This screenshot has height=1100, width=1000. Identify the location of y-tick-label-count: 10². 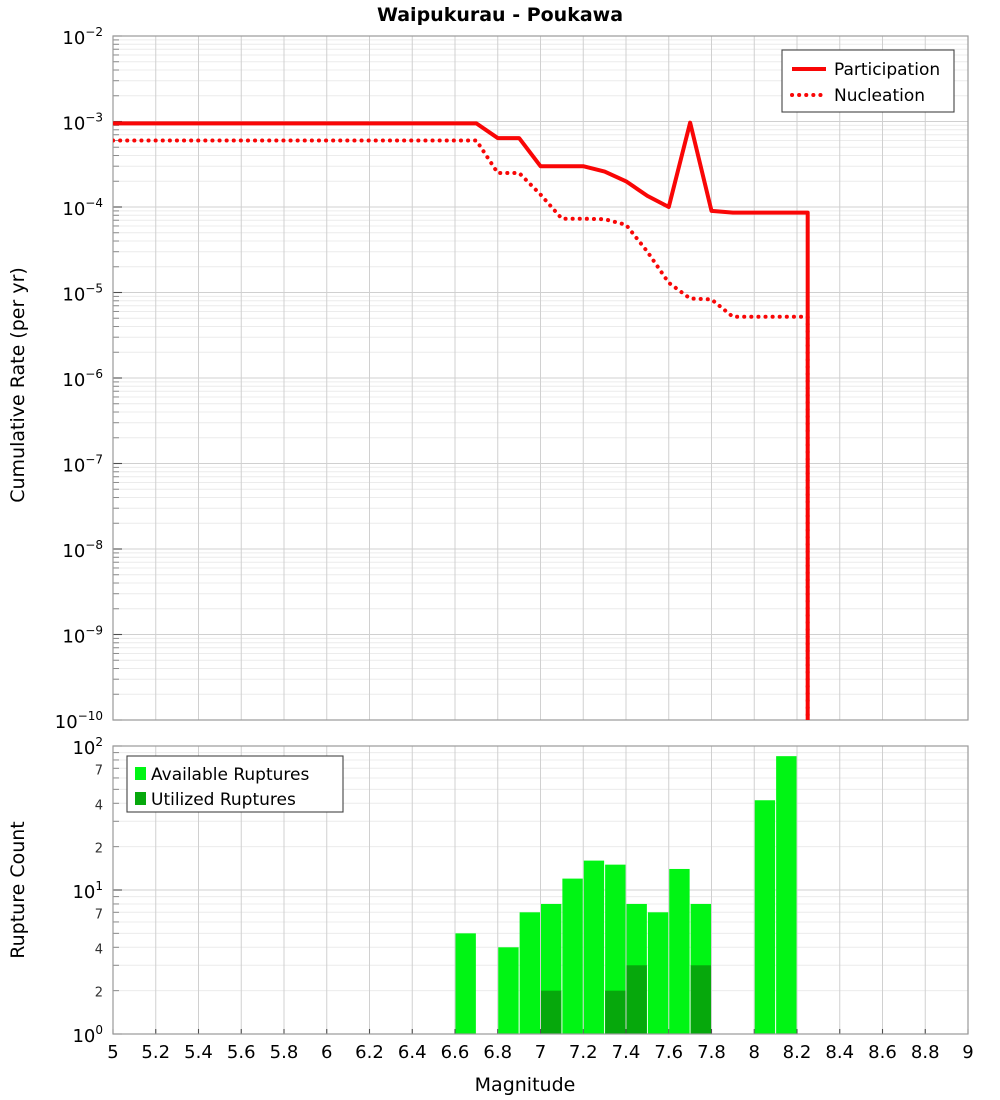
(87, 747).